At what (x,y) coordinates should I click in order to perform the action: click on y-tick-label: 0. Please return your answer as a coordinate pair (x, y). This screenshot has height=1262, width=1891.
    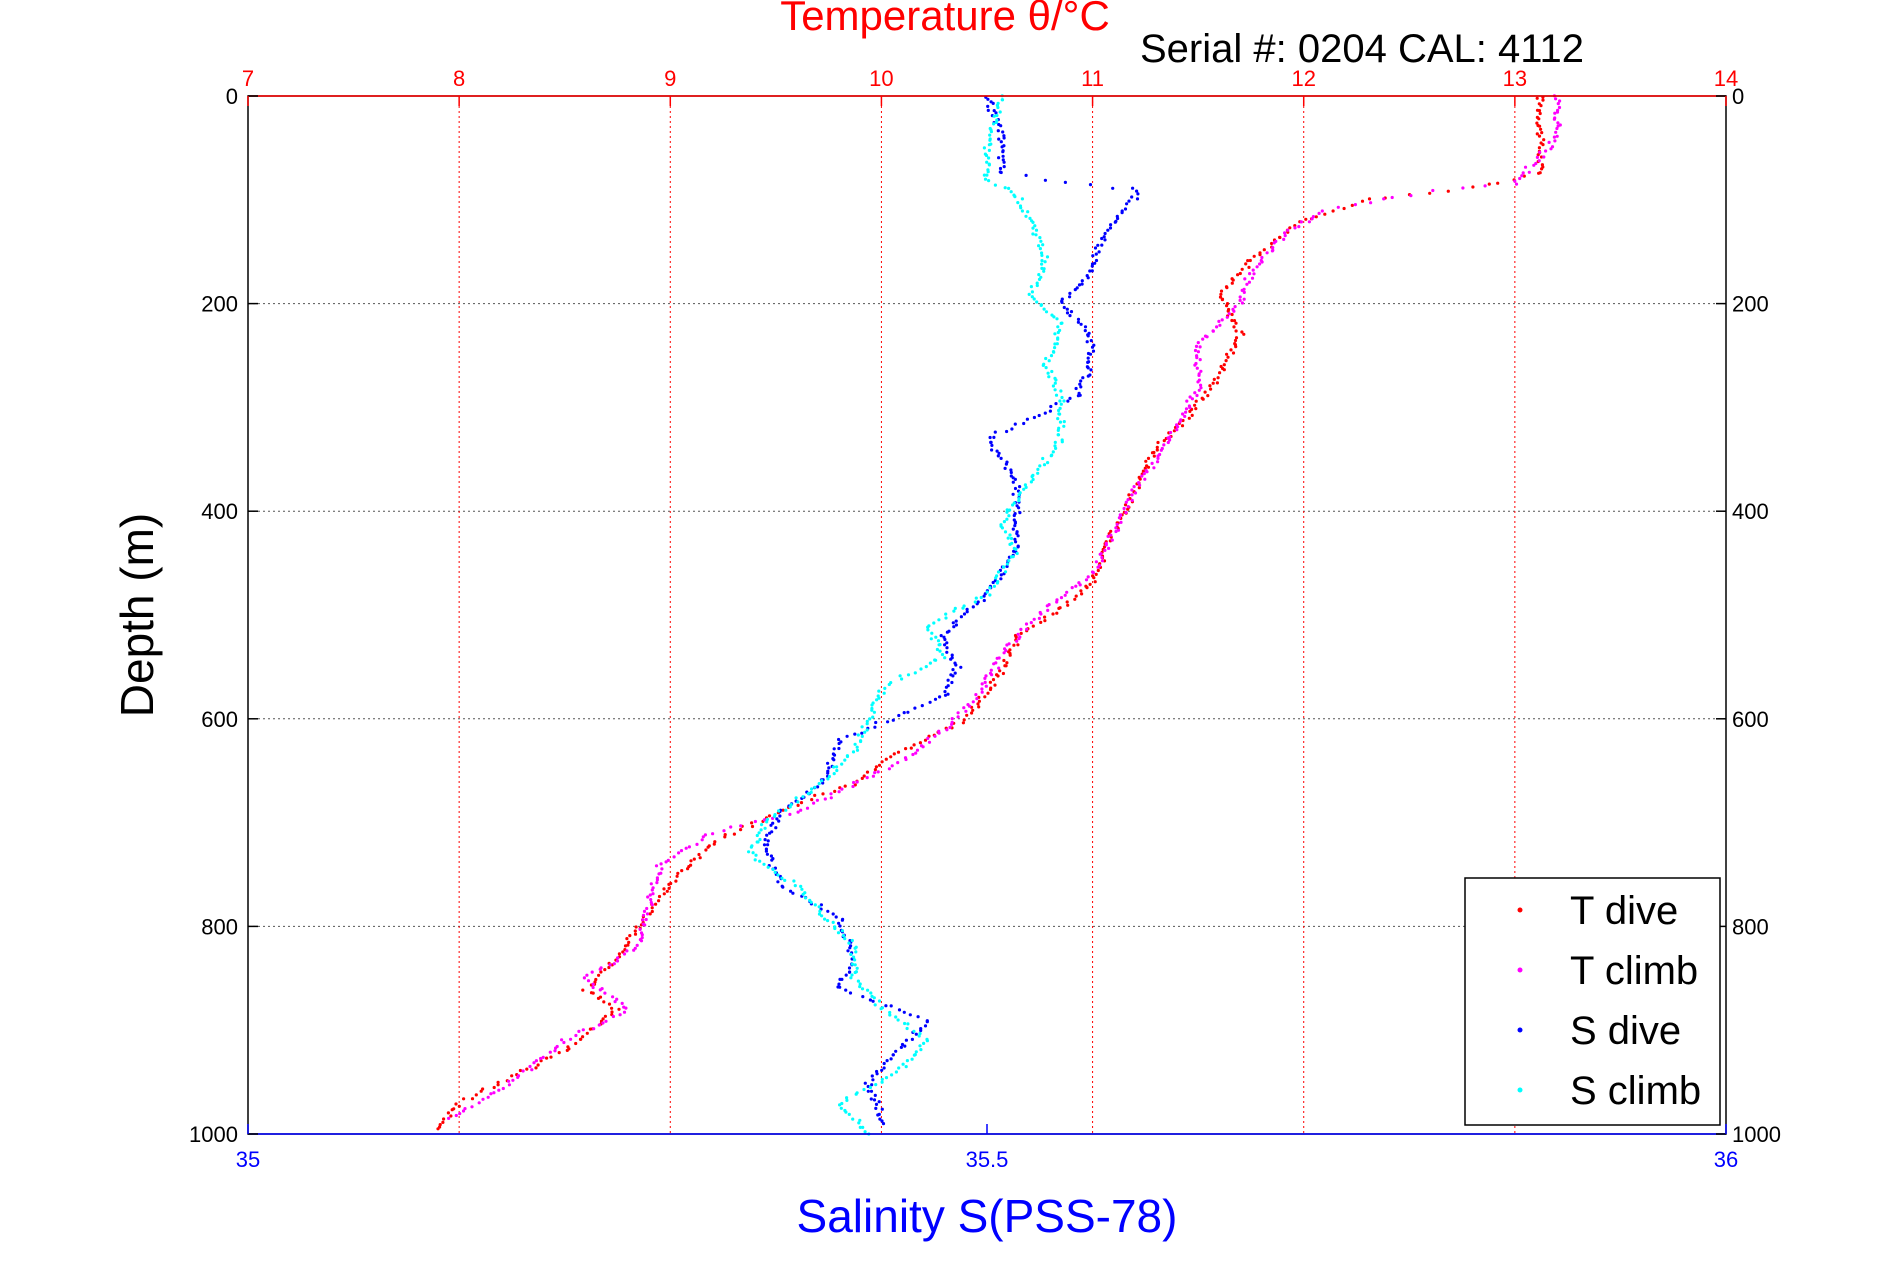
    Looking at the image, I should click on (232, 96).